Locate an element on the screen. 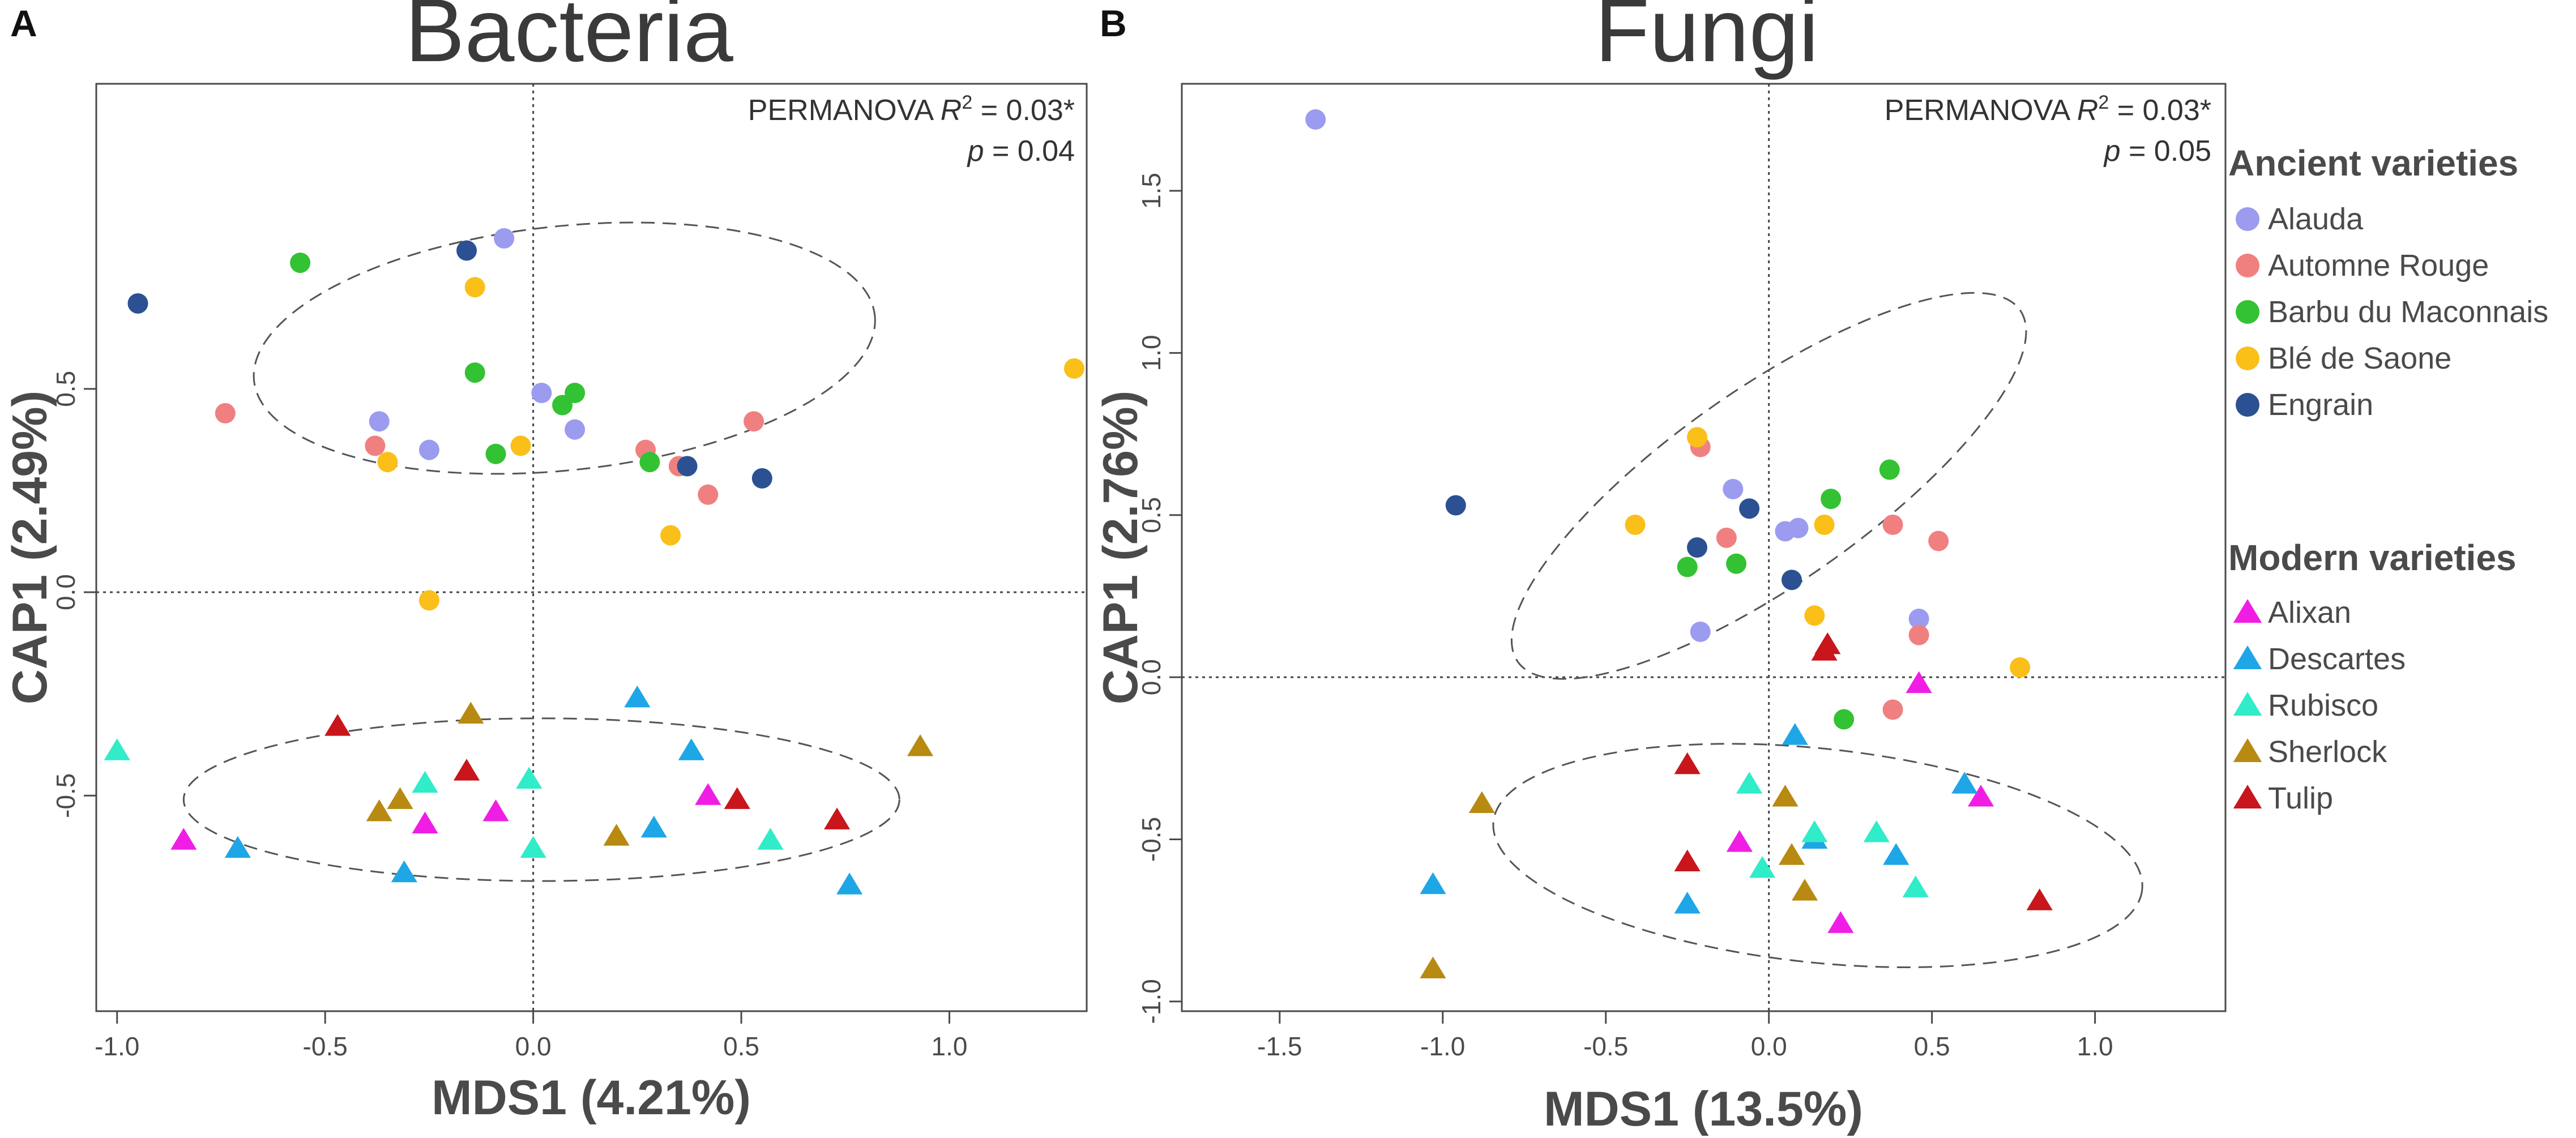 This screenshot has height=1138, width=2576. legend-marker-alauda is located at coordinates (2247, 219).